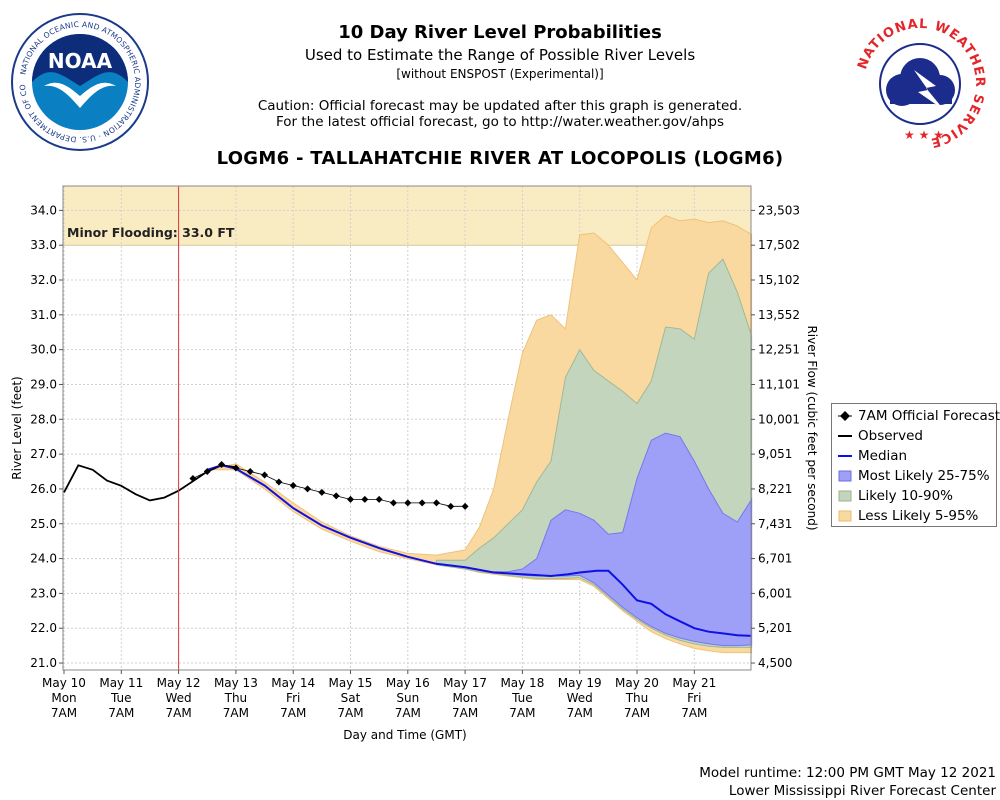  What do you see at coordinates (637, 683) in the screenshot?
I see `x-tick-label: May 20` at bounding box center [637, 683].